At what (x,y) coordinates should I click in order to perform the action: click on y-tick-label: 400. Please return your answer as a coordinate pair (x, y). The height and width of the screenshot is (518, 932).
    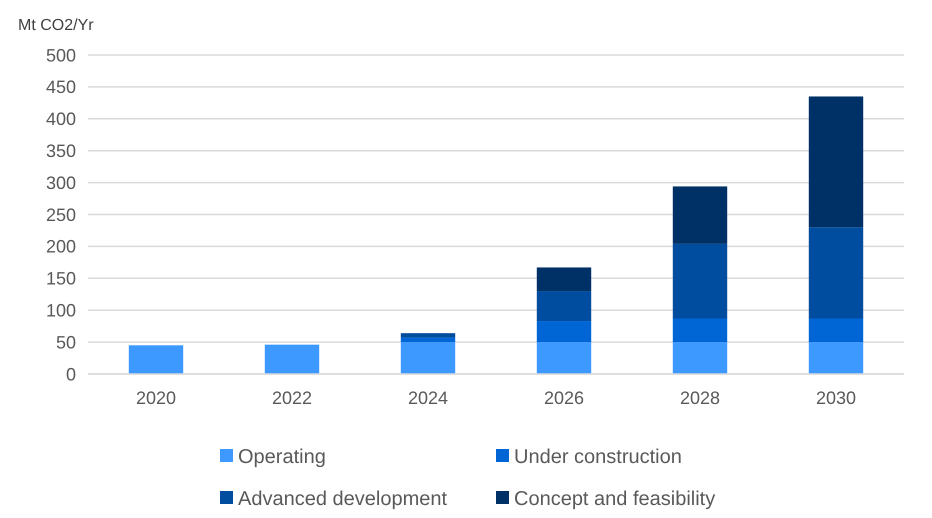
    Looking at the image, I should click on (61, 119).